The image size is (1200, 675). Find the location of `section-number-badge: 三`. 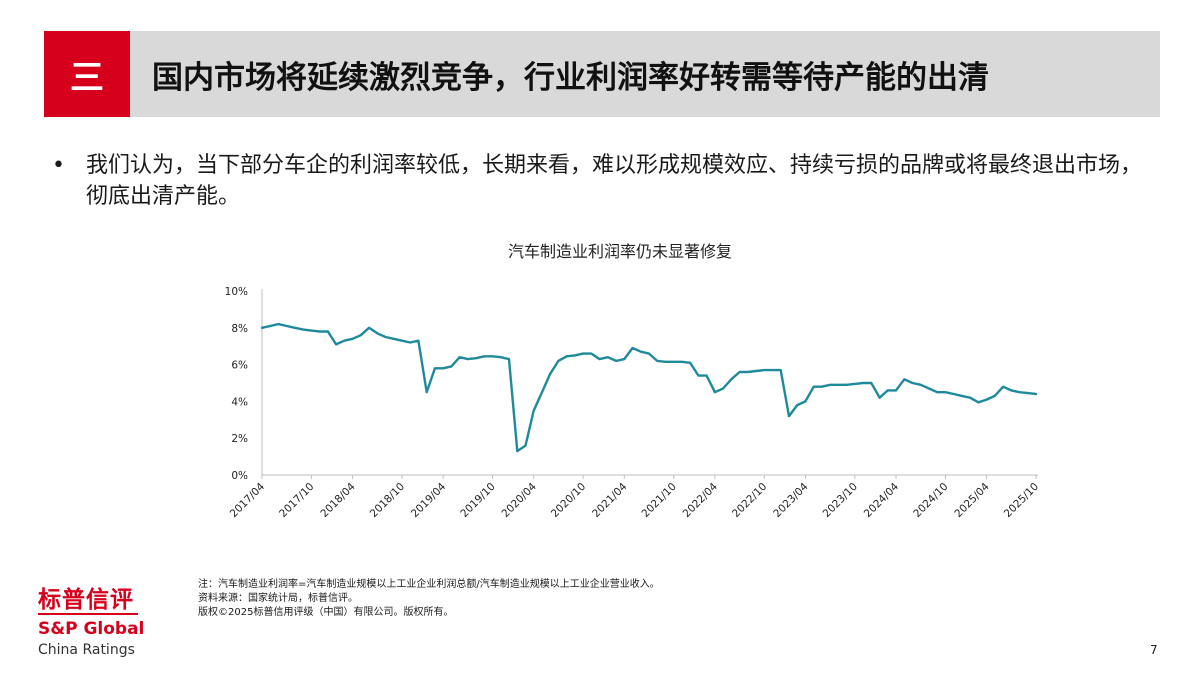

section-number-badge: 三 is located at coordinates (87, 74).